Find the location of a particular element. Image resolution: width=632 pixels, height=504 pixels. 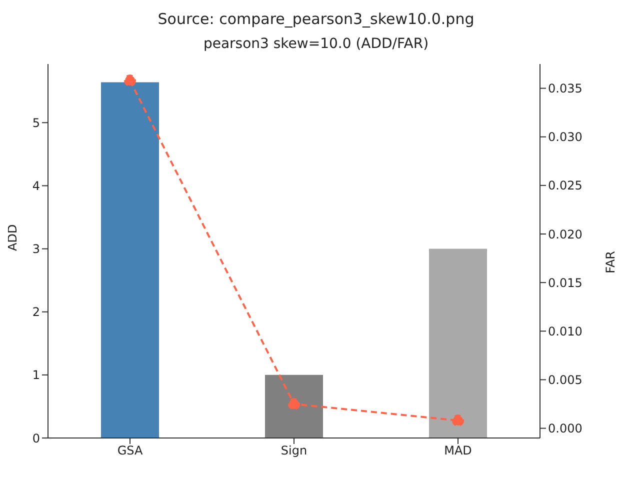

x-tick-label: Sign is located at coordinates (294, 451).